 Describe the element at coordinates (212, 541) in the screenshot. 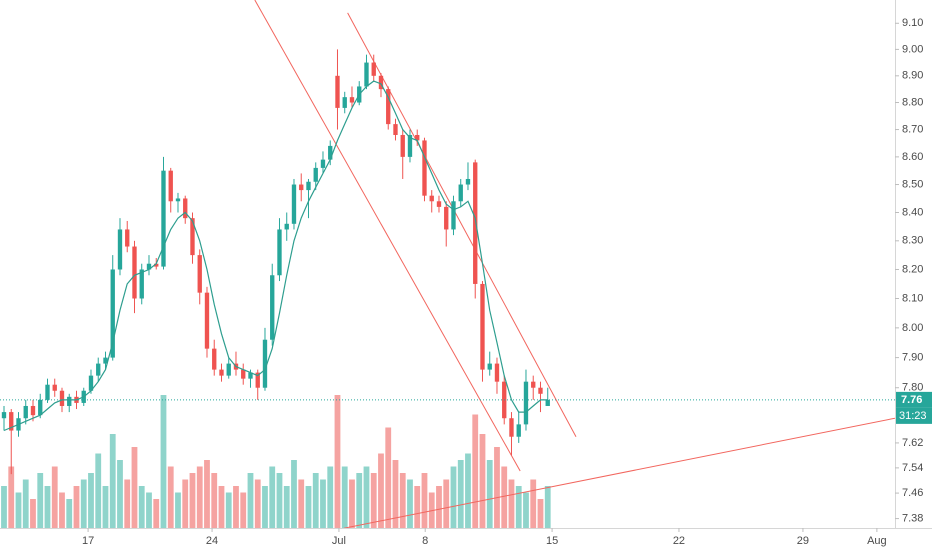

I see `x-tick-label: 24` at that location.